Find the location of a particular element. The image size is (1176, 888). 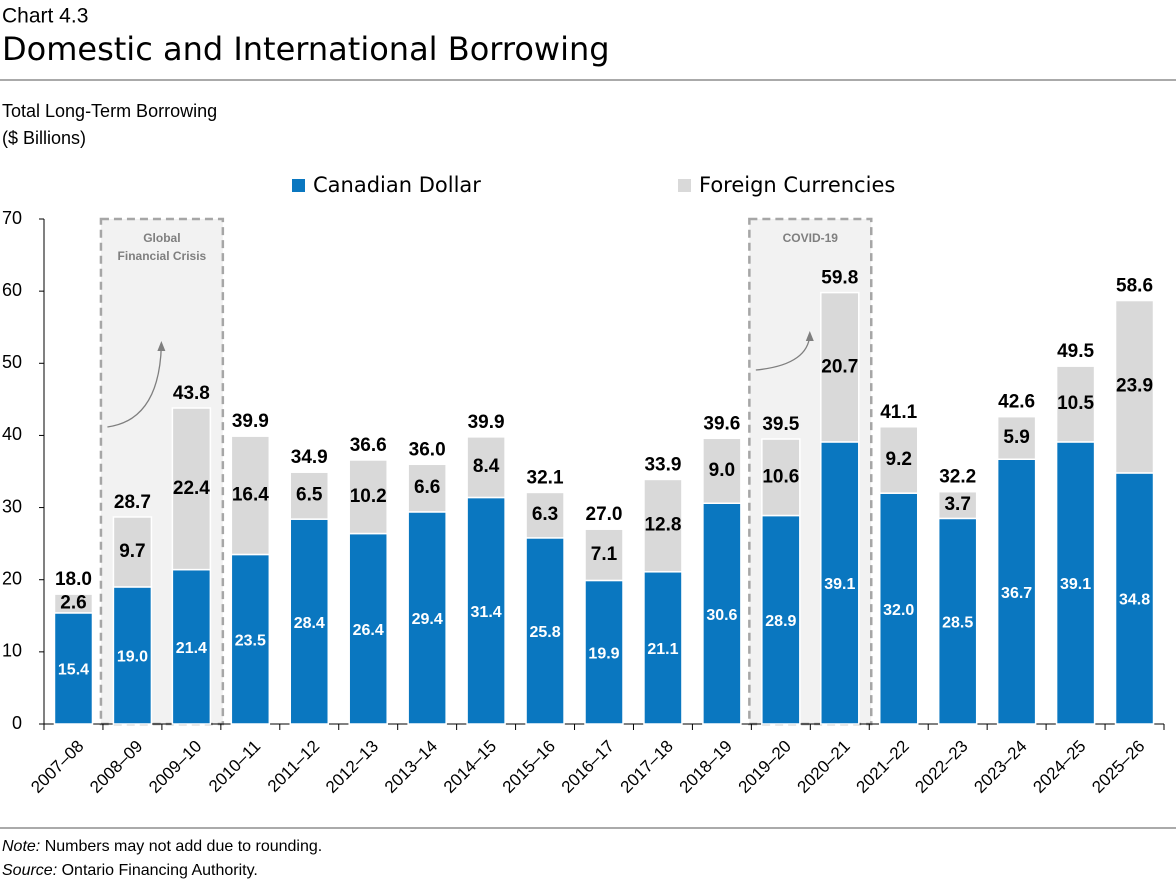

total-label: 43.8 is located at coordinates (191, 393).